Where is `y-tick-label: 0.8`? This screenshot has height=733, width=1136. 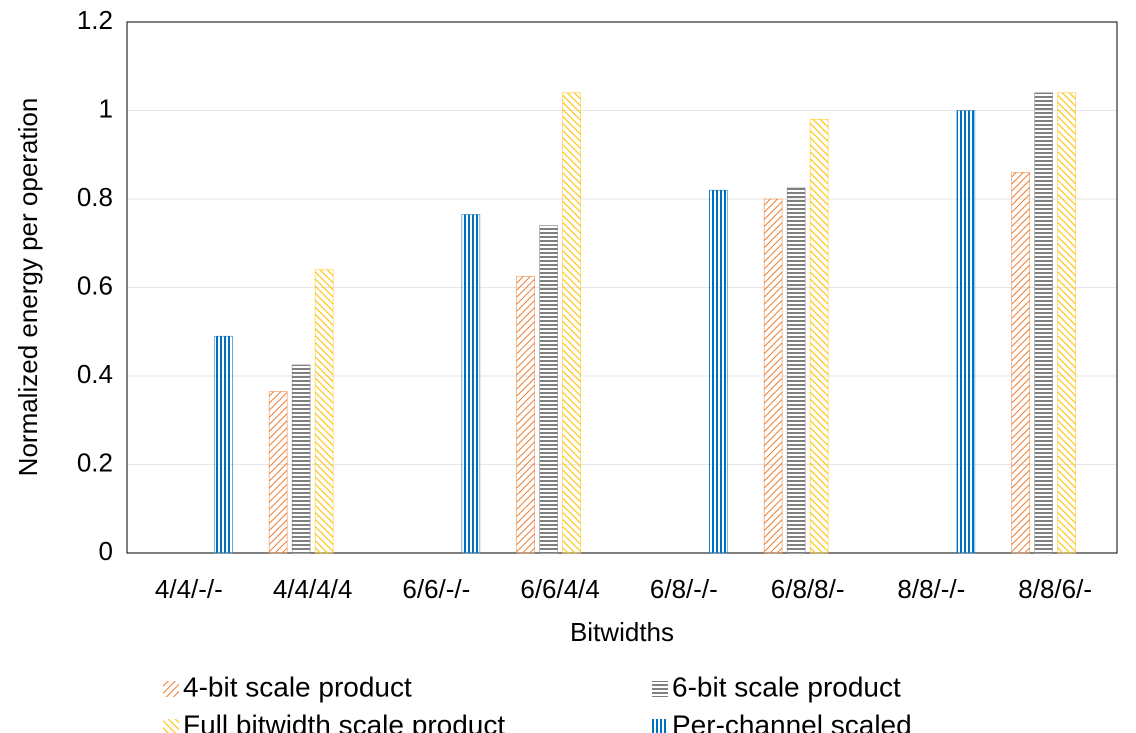 y-tick-label: 0.8 is located at coordinates (95, 197).